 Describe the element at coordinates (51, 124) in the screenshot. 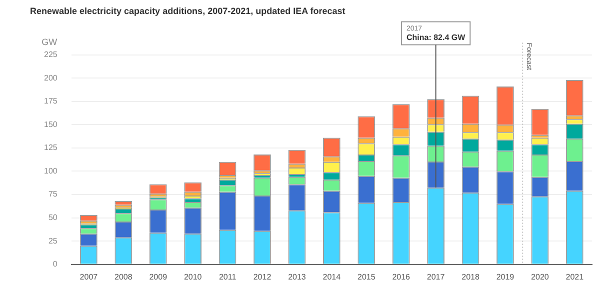

I see `y-tick-label: 150` at that location.